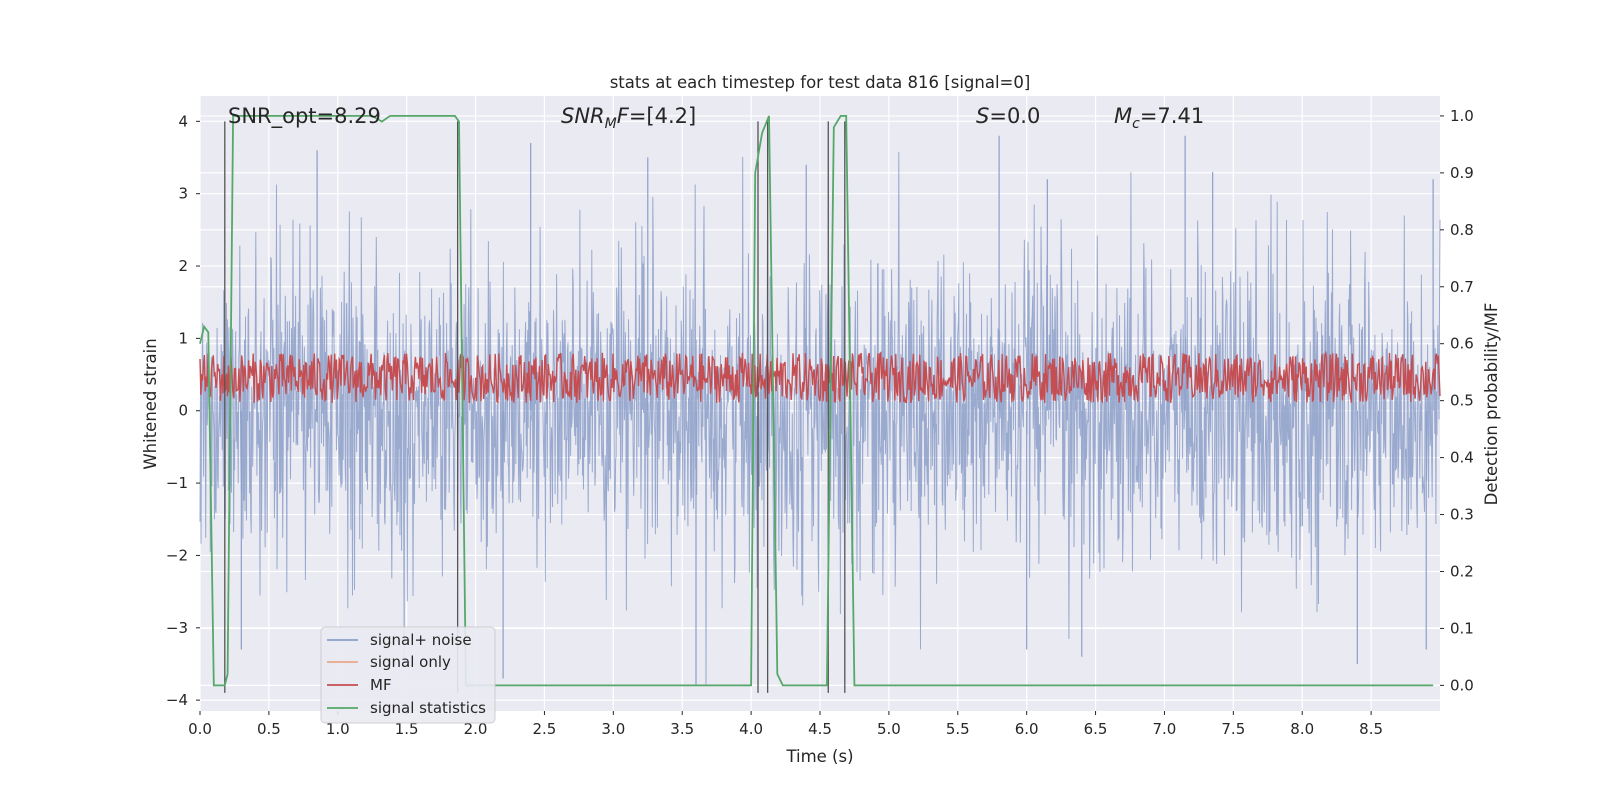 Image resolution: width=1600 pixels, height=800 pixels. I want to click on y-right-tick-label: 0.0, so click(1462, 685).